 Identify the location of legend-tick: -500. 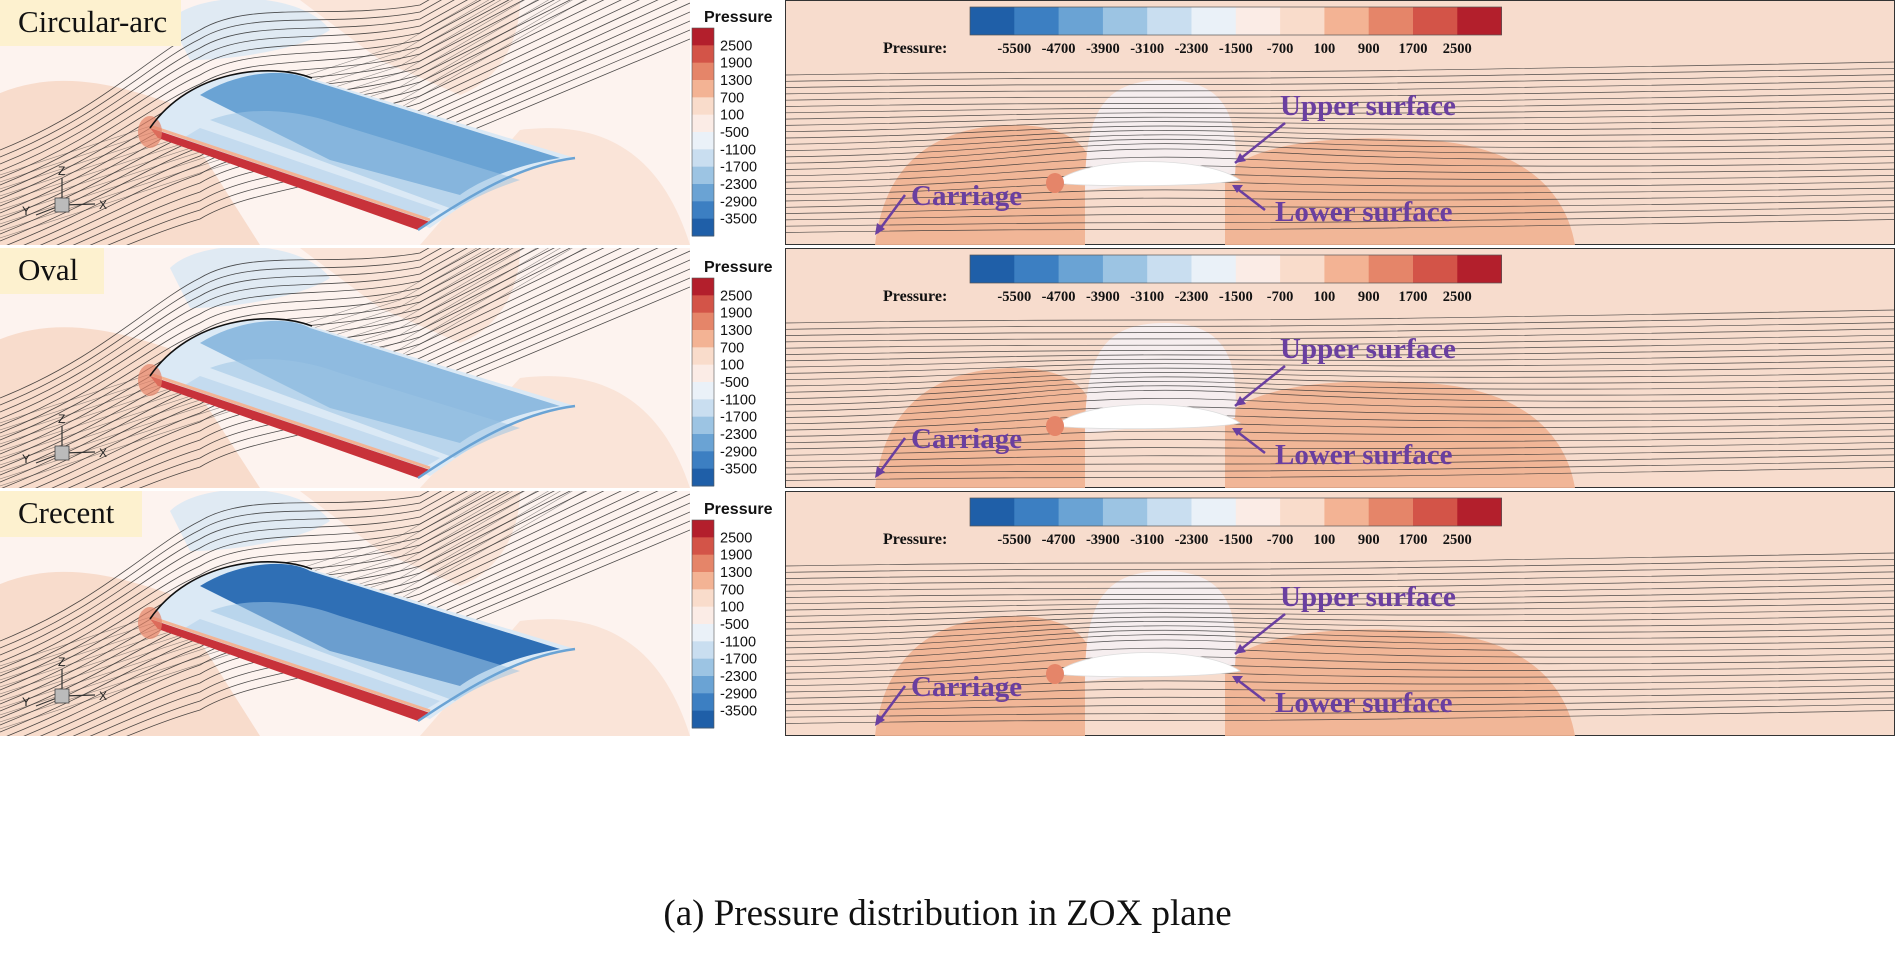
(734, 625).